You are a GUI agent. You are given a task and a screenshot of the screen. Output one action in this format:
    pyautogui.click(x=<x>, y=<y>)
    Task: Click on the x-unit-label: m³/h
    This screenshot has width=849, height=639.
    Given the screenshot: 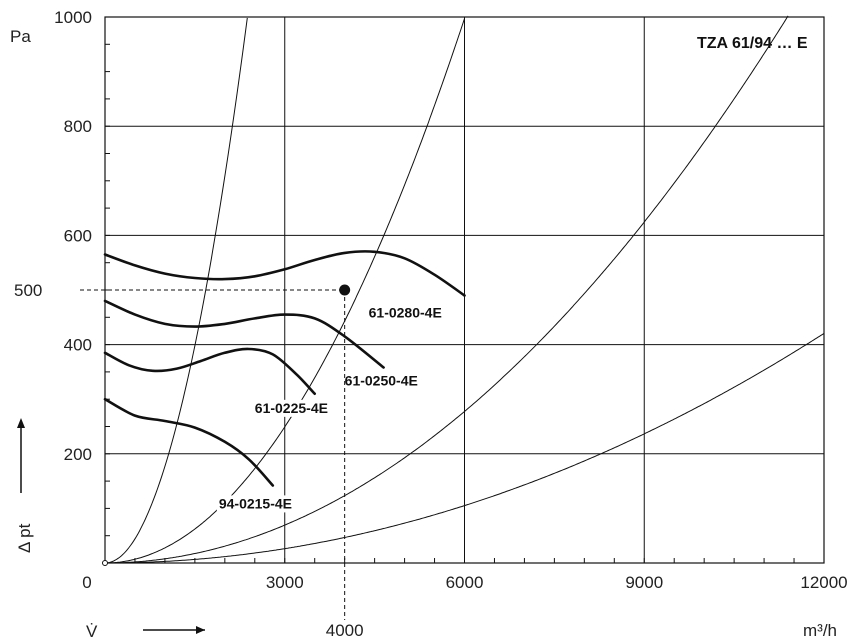 What is the action you would take?
    pyautogui.click(x=820, y=630)
    